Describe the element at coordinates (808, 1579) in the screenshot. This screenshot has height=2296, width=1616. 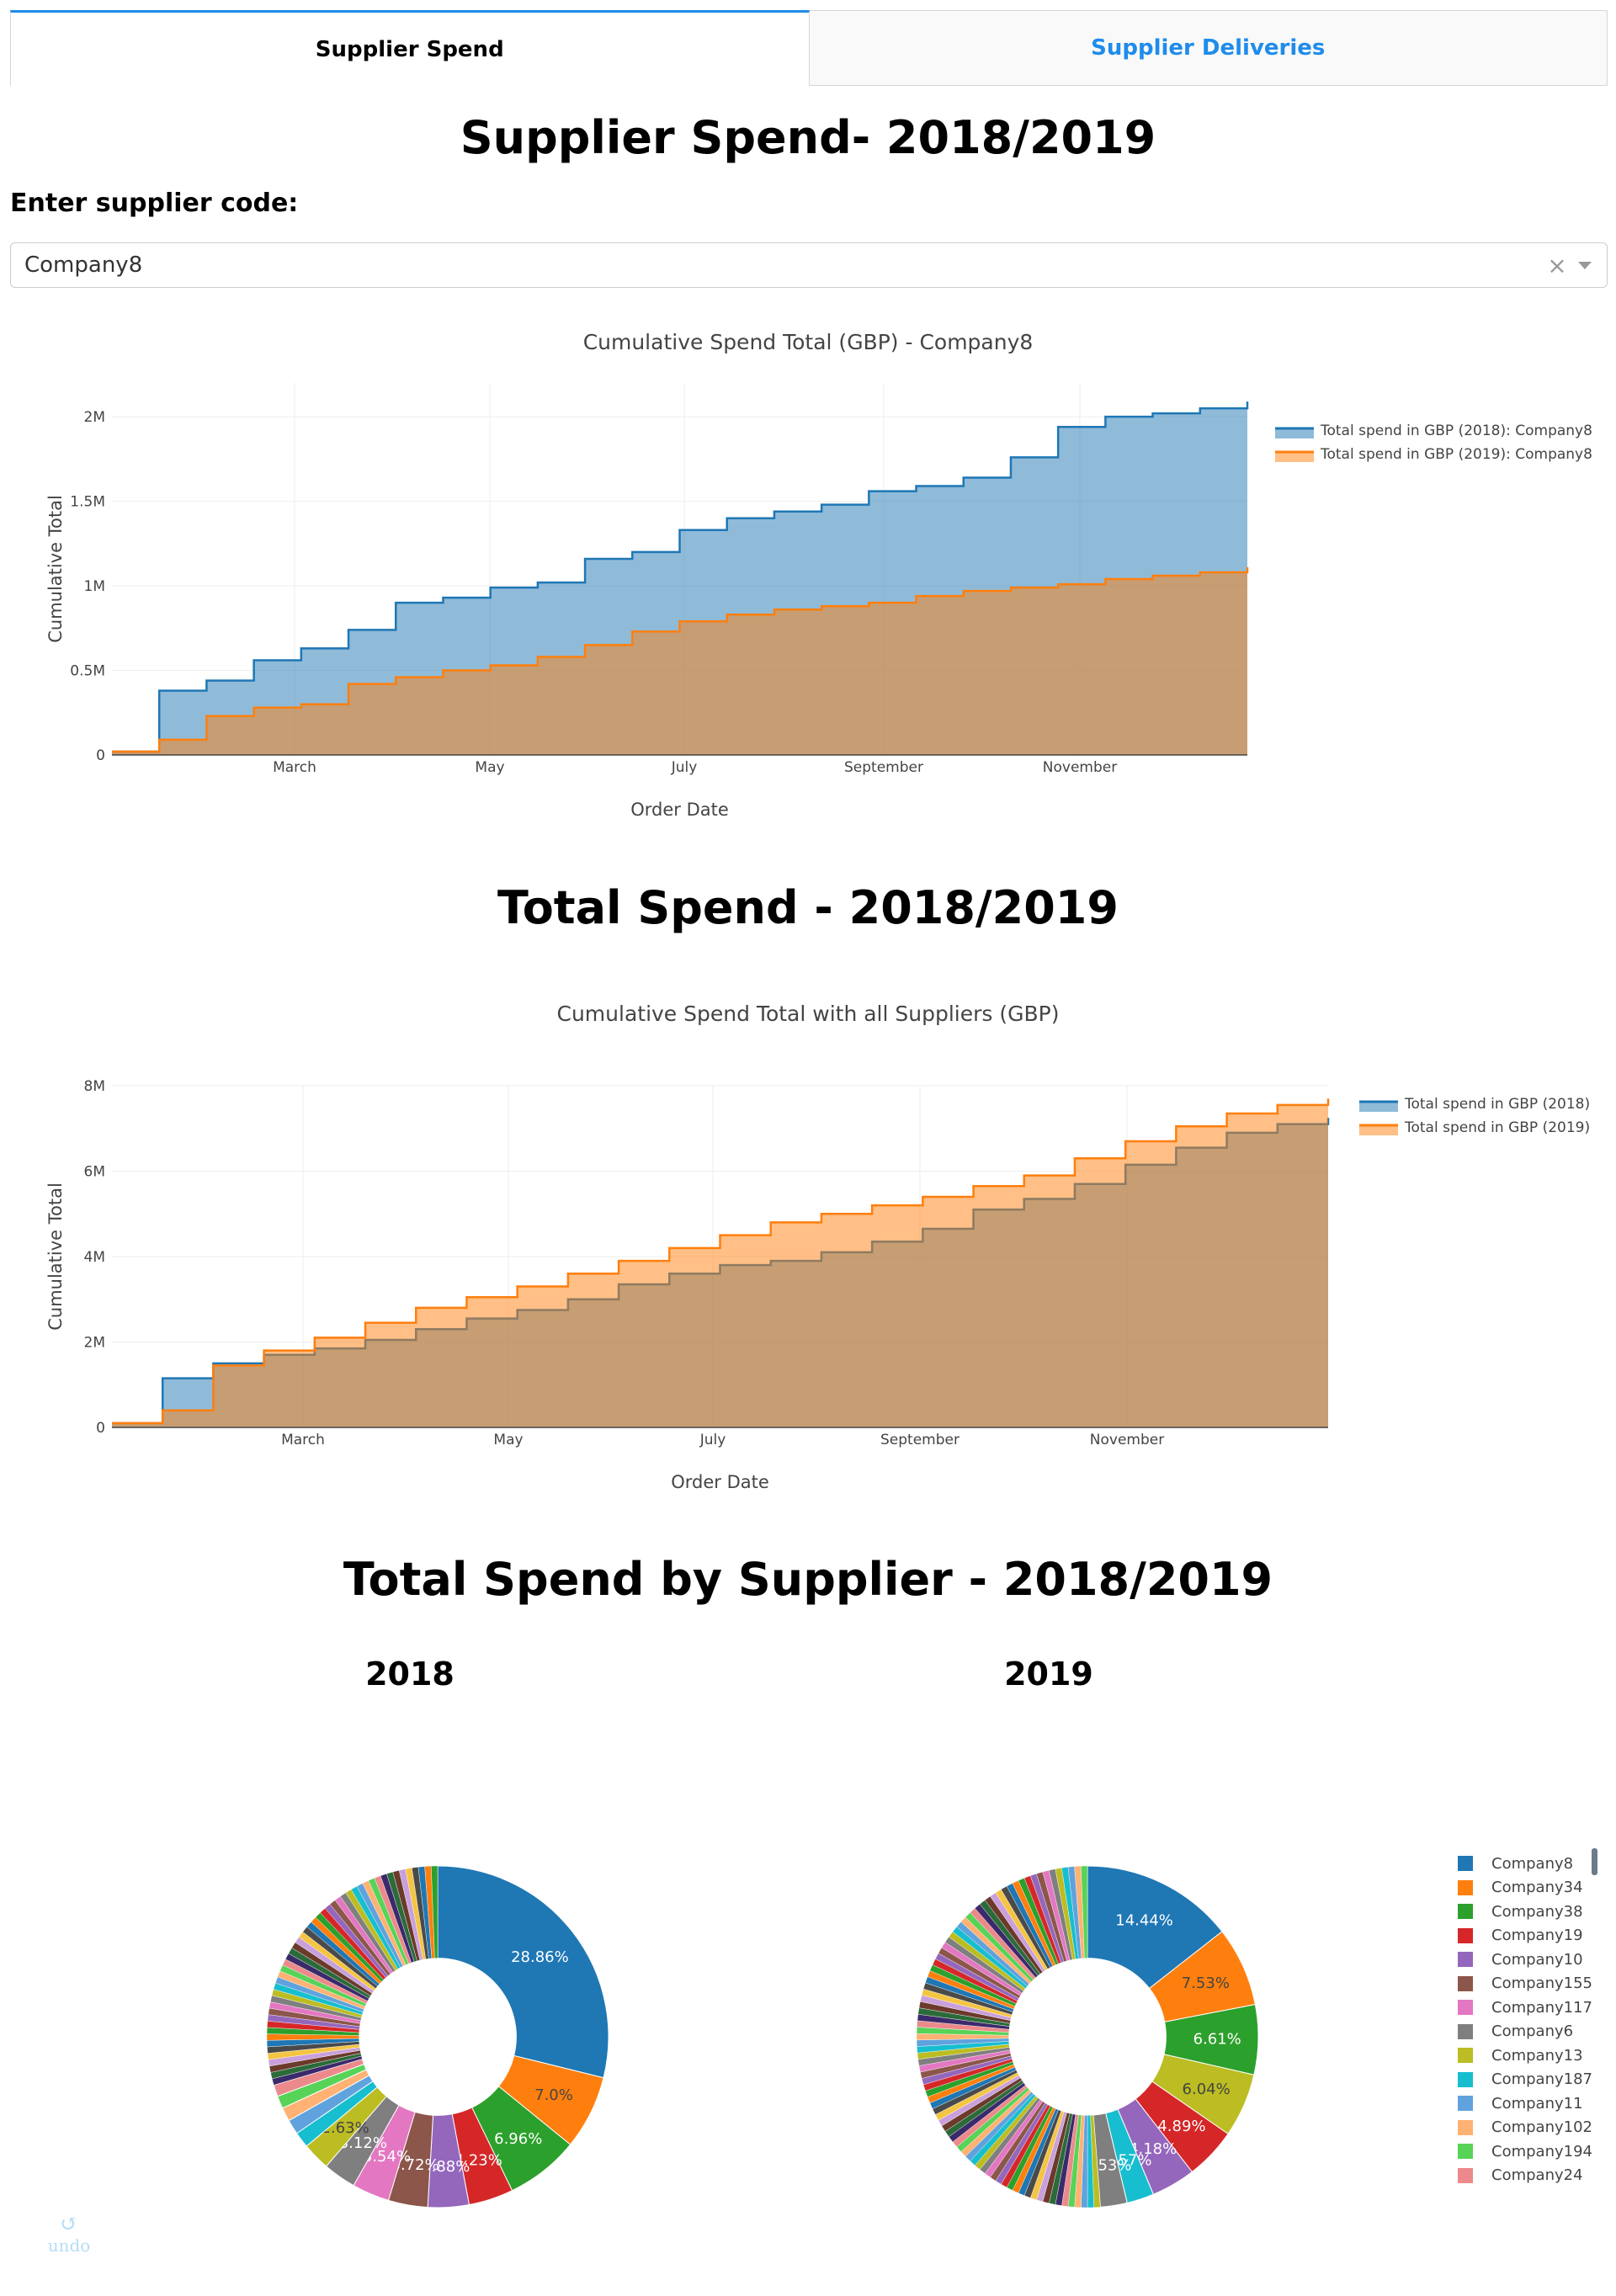
I see `section-title-by-supplier: Total Spend by Supplier - 2018/2019` at that location.